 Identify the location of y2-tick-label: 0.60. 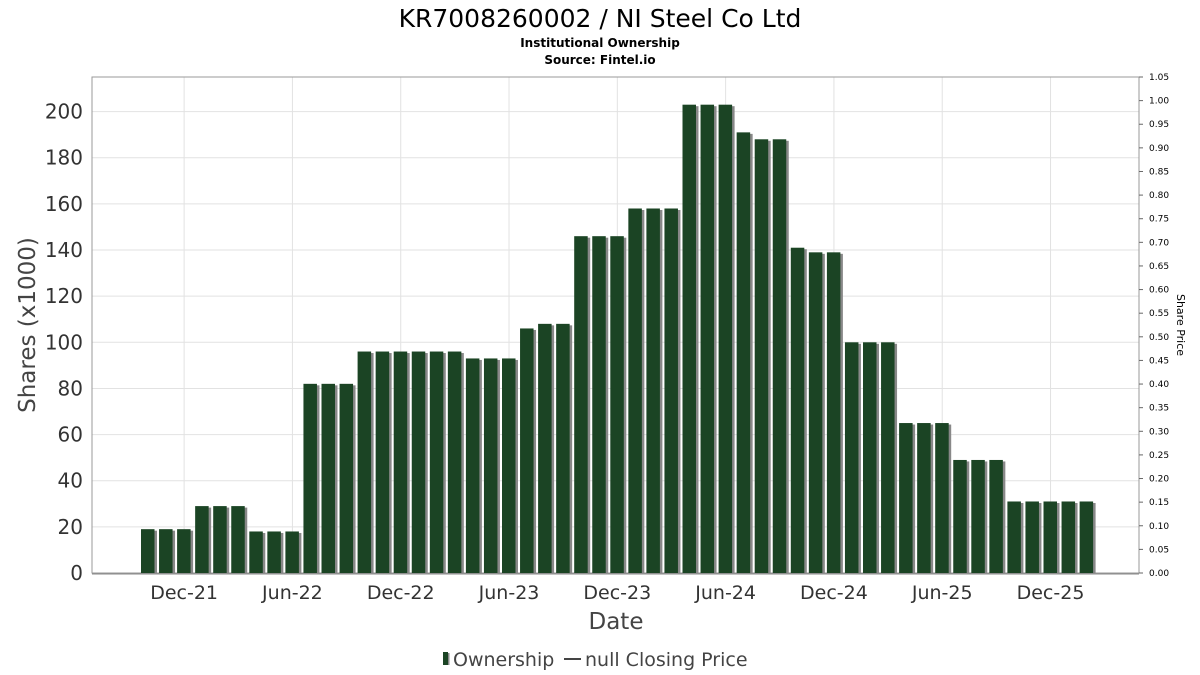
(1159, 291).